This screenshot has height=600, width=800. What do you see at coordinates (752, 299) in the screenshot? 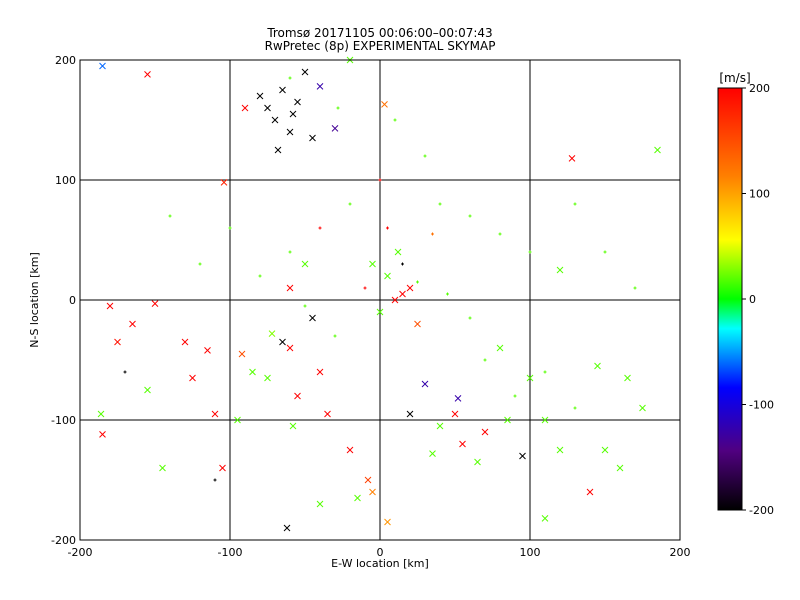
I see `colorbar-tick-label: 0` at bounding box center [752, 299].